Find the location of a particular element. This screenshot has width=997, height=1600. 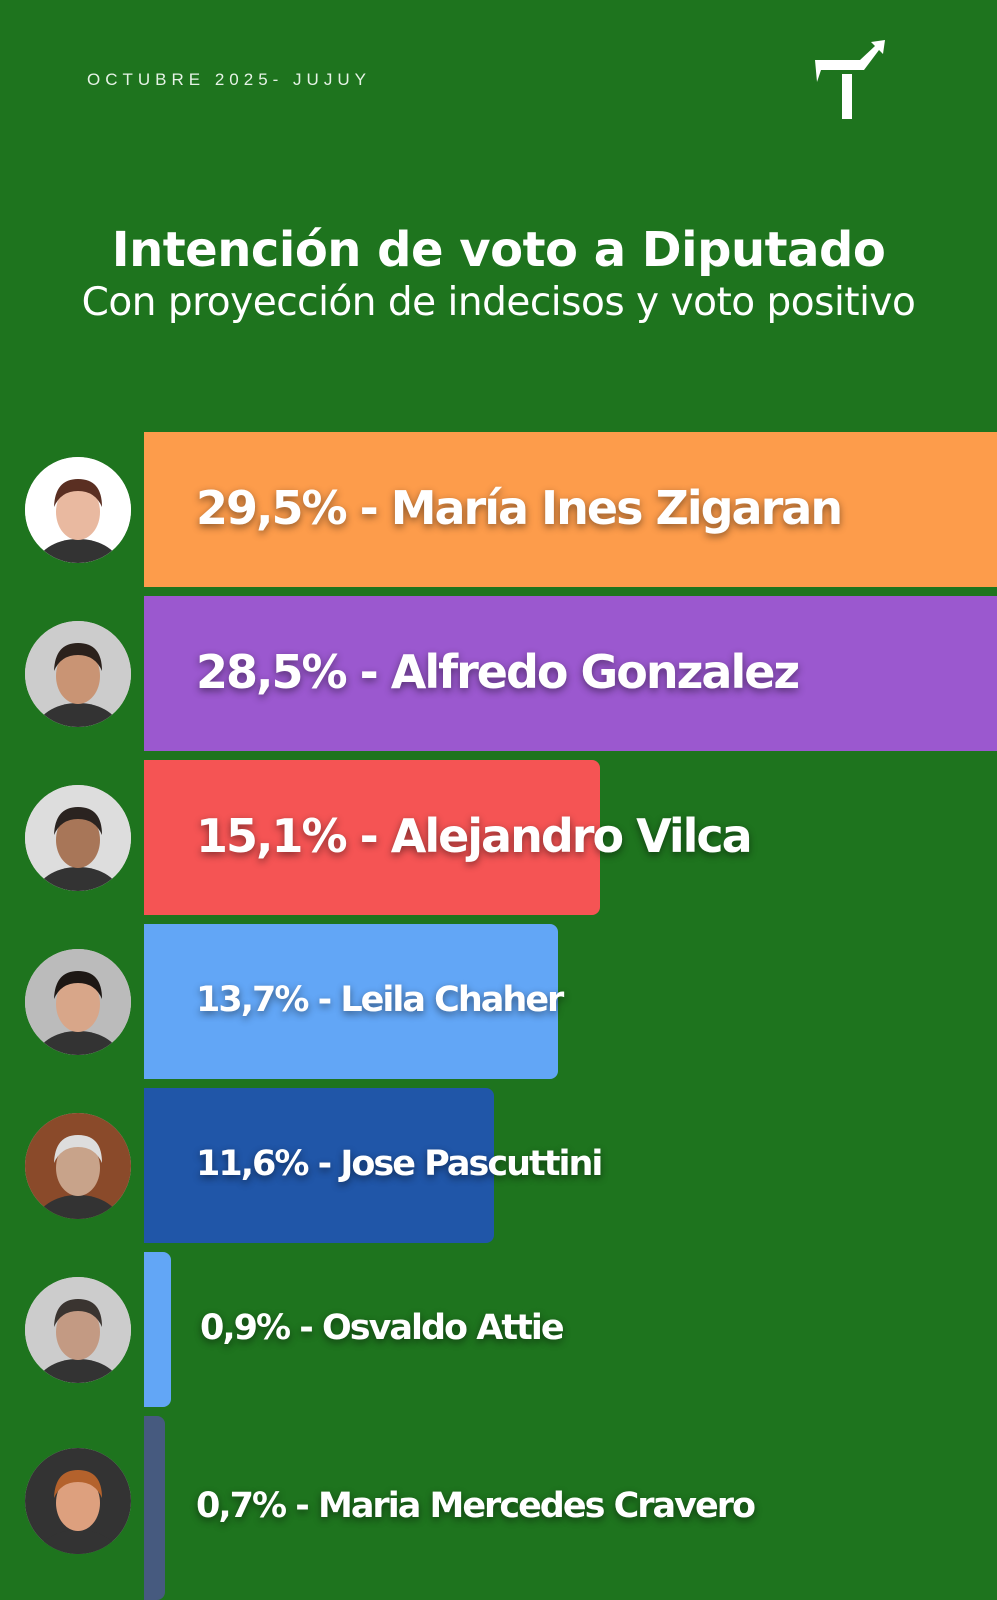

category-label: Alejandro Vilca is located at coordinates (571, 835).